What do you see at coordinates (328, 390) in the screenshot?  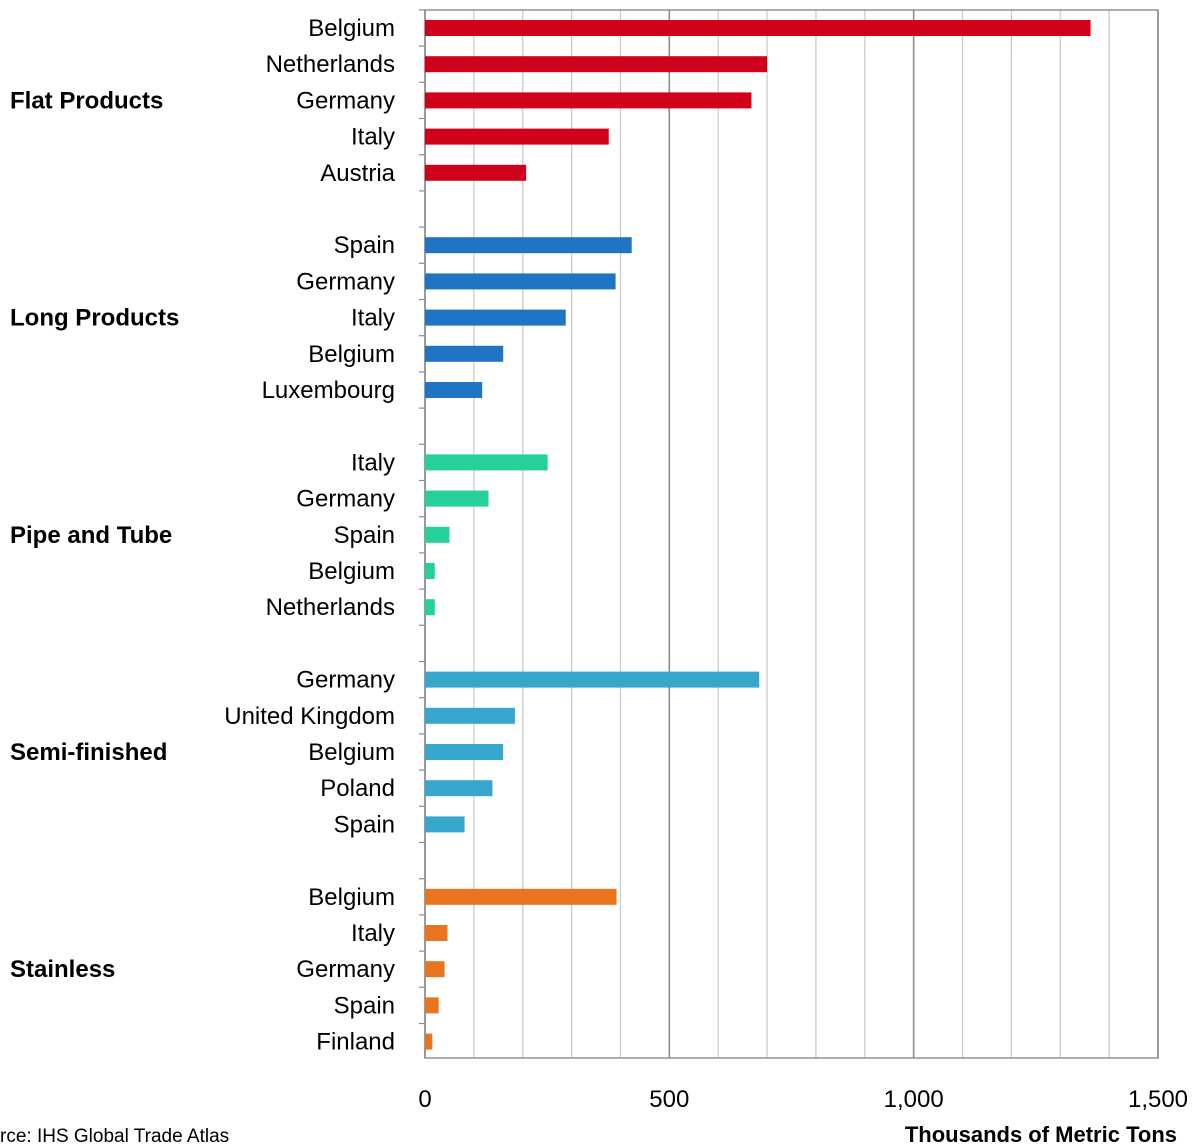 I see `category-label: Luxembourg` at bounding box center [328, 390].